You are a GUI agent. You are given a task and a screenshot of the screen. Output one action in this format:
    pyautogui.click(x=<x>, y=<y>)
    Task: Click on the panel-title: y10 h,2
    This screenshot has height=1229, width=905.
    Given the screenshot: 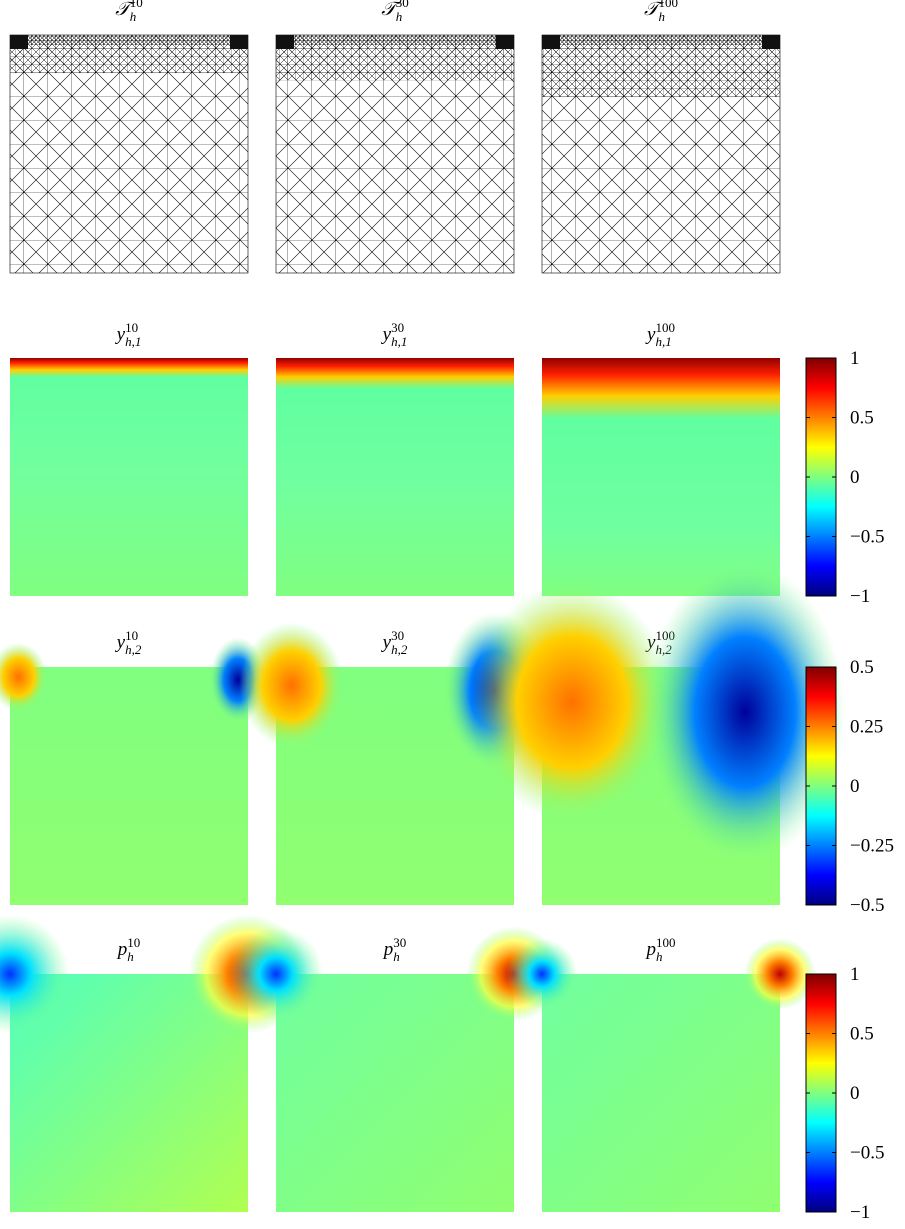 What is the action you would take?
    pyautogui.click(x=128, y=642)
    